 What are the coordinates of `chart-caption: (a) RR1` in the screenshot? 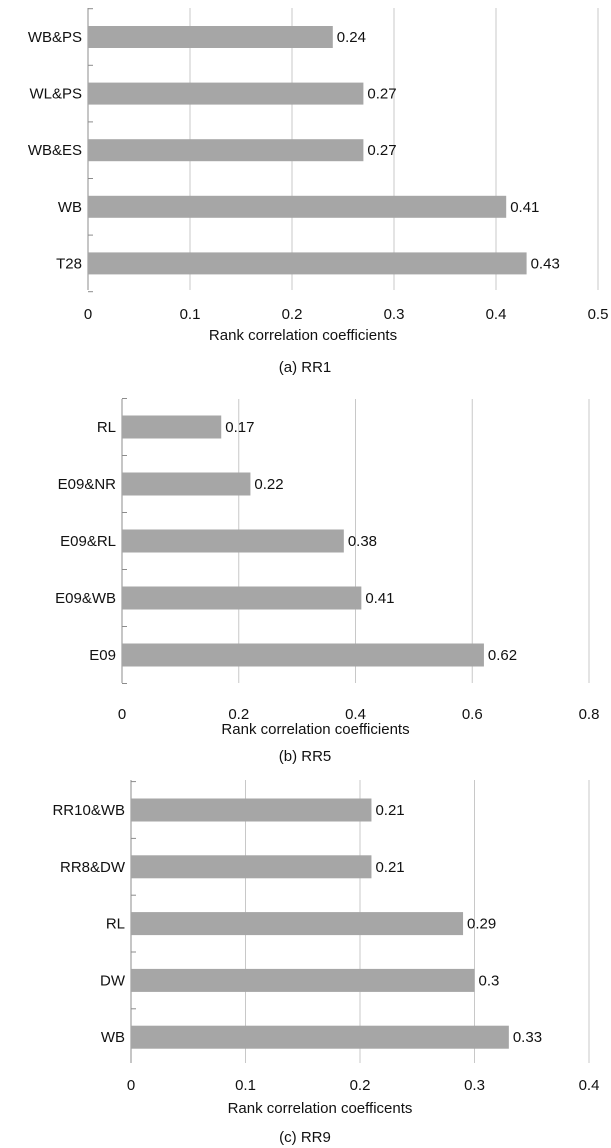 It's located at (305, 367).